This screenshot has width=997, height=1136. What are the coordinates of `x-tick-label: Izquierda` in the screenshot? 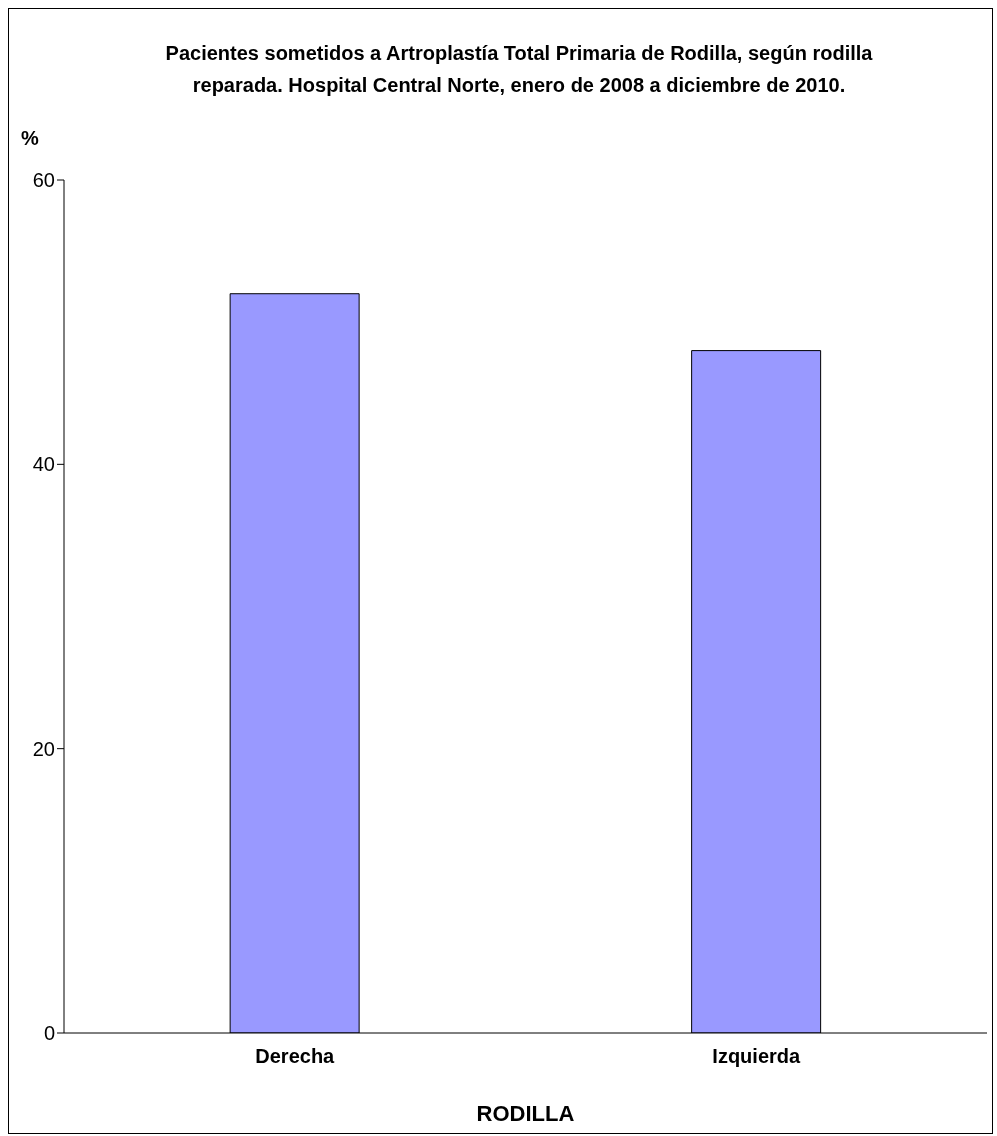 It's located at (757, 1056).